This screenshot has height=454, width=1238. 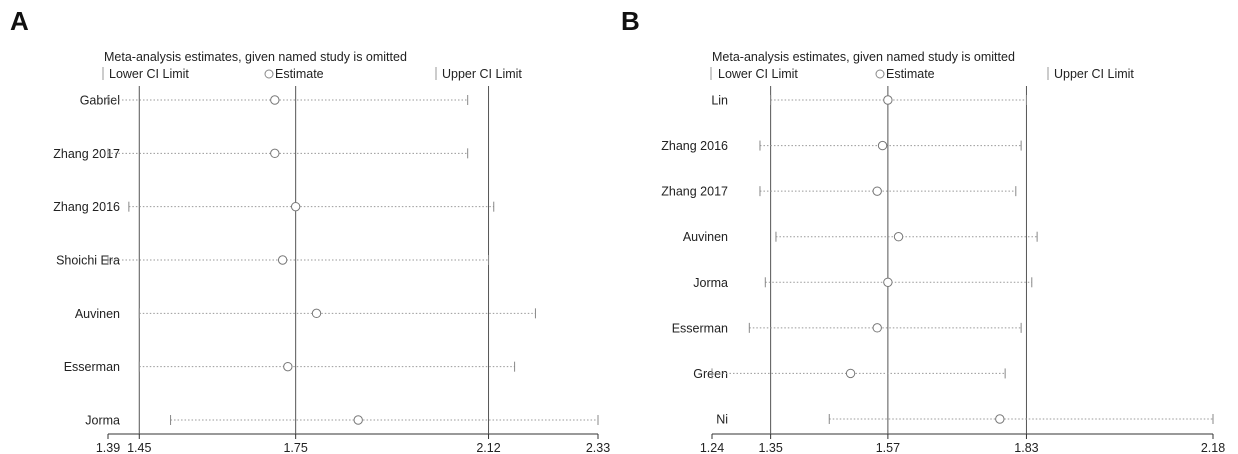 What do you see at coordinates (1094, 74) in the screenshot?
I see `legend-upper-label-b: Upper CI Limit` at bounding box center [1094, 74].